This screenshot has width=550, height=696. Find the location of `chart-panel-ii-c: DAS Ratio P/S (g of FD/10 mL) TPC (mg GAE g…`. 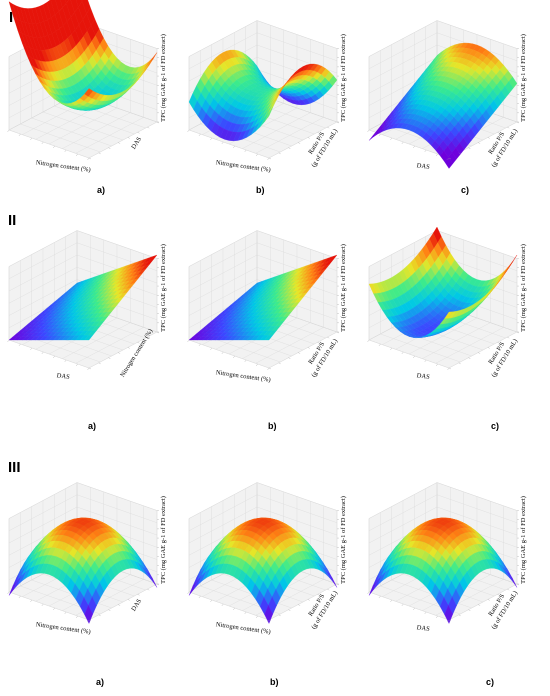

chart-panel-ii-c: DAS Ratio P/S (g of FD/10 mL) TPC (mg GAE g… is located at coordinates (450, 317).